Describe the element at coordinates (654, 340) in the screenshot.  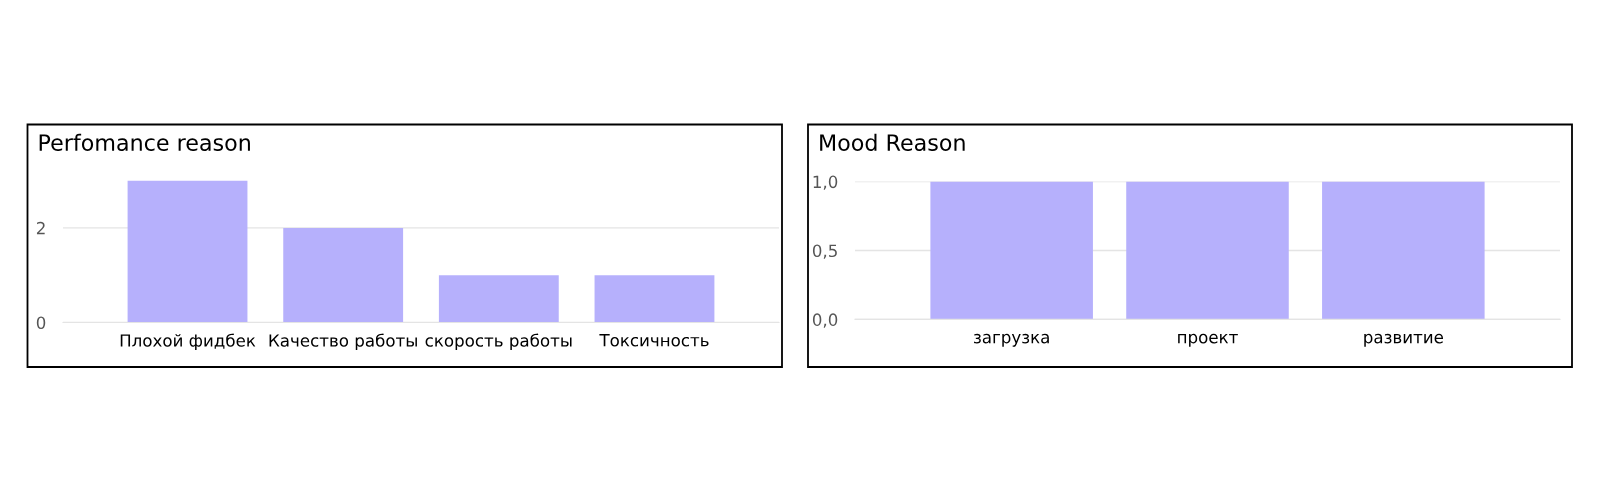
I see `x-tick-label: Токсичность` at that location.